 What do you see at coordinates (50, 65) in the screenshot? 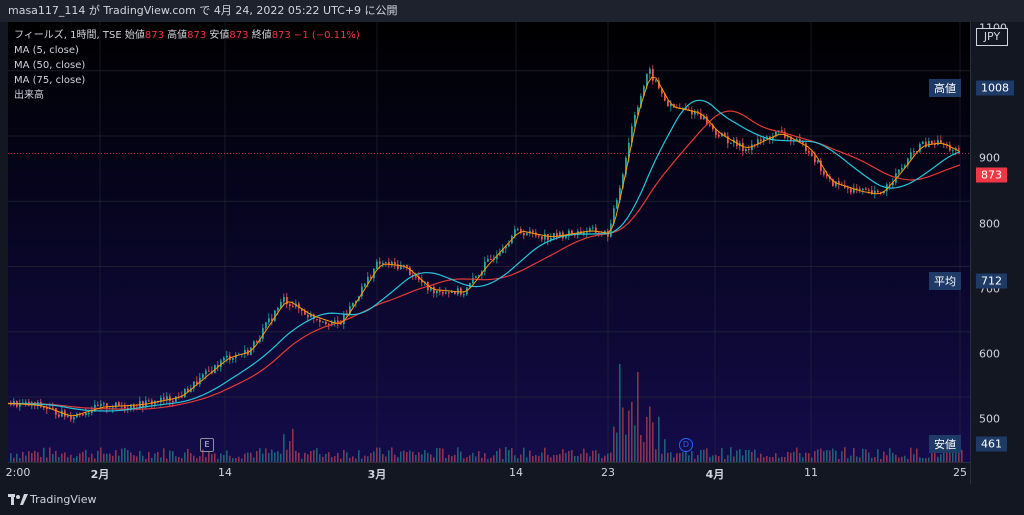
I see `legend-ma50: MA (50, close)` at bounding box center [50, 65].